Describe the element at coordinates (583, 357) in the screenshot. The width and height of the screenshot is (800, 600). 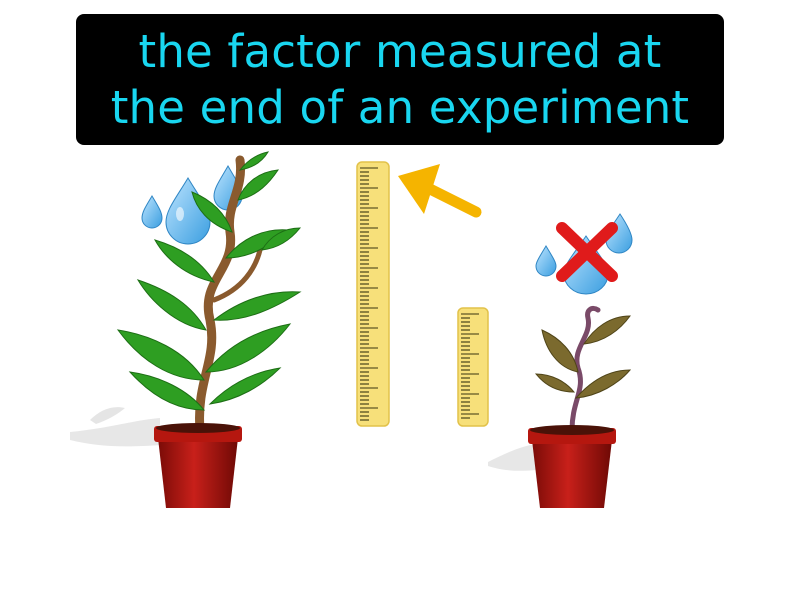
I see `right-plant-leaves` at that location.